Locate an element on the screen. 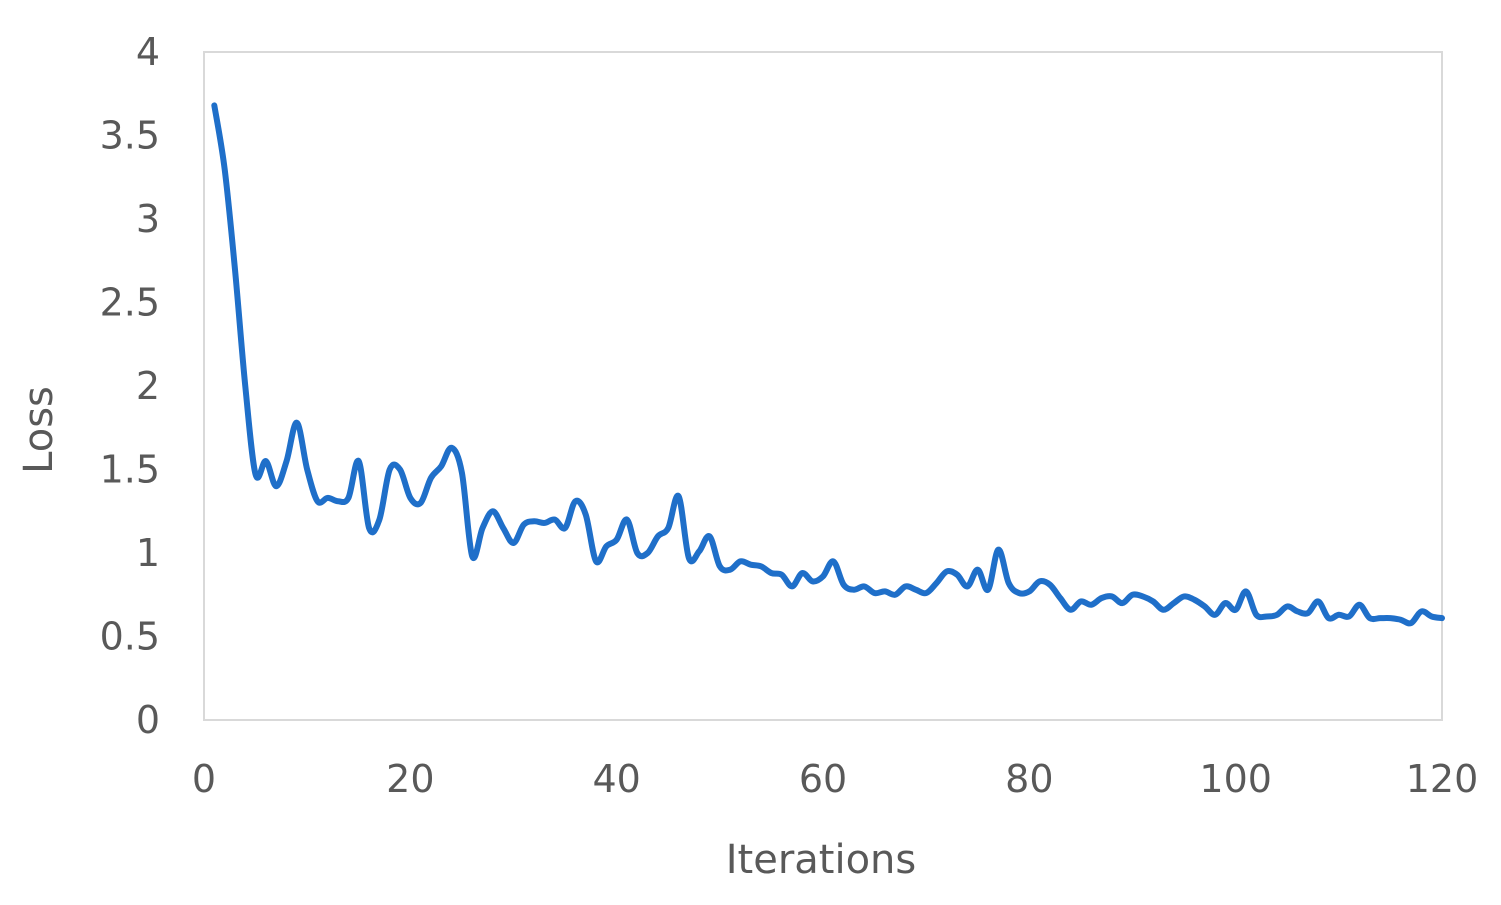  y-tick-label: 3.5 is located at coordinates (130, 136).